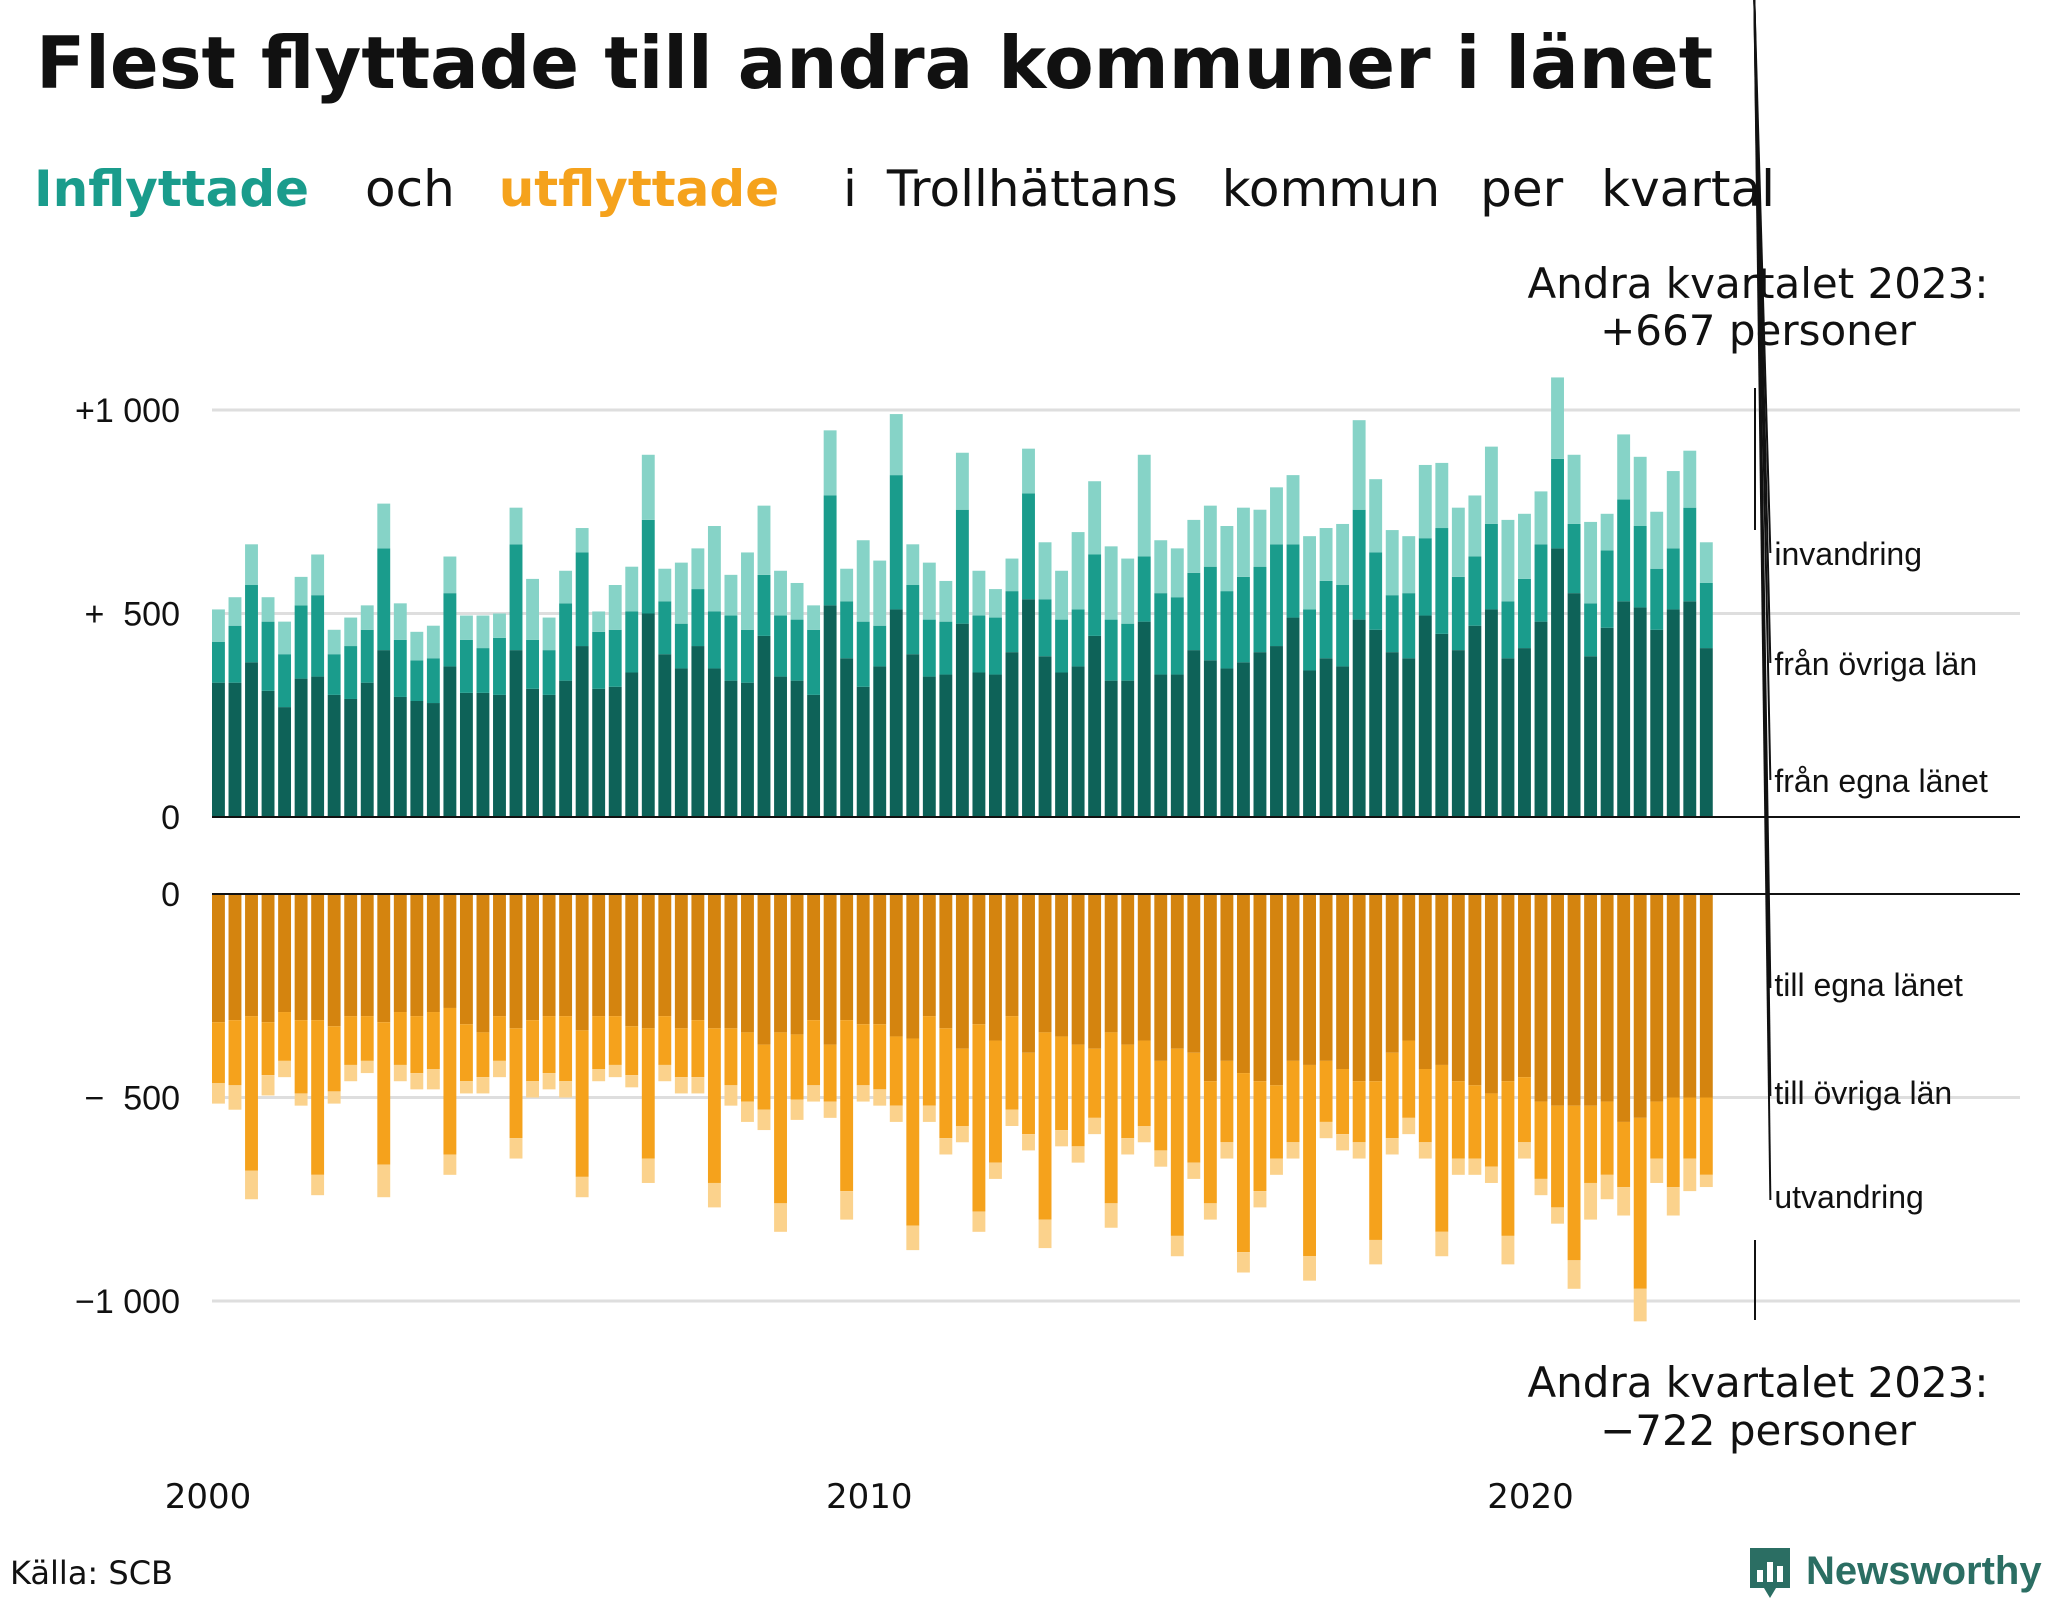 This screenshot has width=2048, height=1600. I want to click on x-tick-2020: 2020, so click(1530, 1497).